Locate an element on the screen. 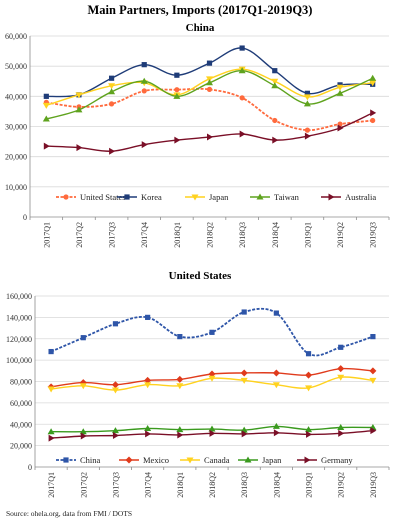  united-states-y-tick-label: 160,000 is located at coordinates (19, 296).